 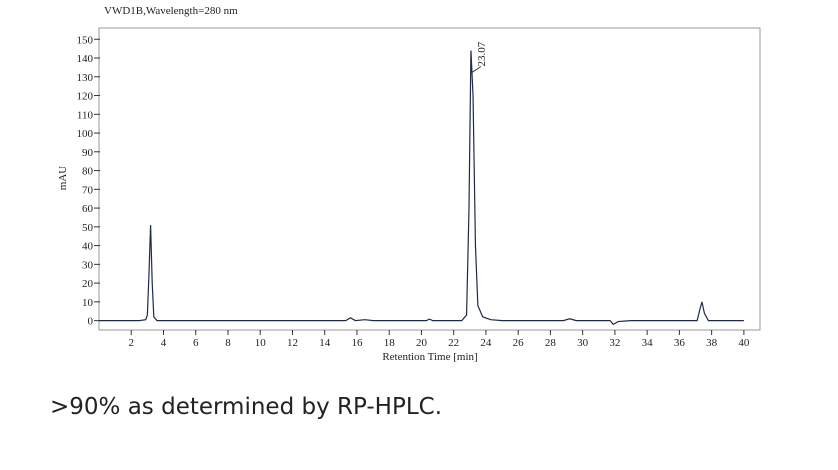 I want to click on x-tick-label: 40, so click(x=744, y=343).